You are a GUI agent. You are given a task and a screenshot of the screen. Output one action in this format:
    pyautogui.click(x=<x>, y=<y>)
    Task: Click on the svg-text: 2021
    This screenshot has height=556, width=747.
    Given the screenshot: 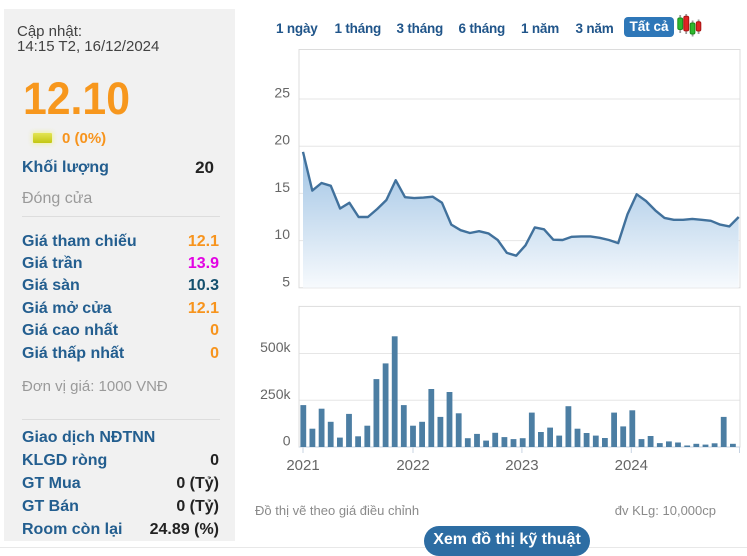 What is the action you would take?
    pyautogui.click(x=302, y=465)
    